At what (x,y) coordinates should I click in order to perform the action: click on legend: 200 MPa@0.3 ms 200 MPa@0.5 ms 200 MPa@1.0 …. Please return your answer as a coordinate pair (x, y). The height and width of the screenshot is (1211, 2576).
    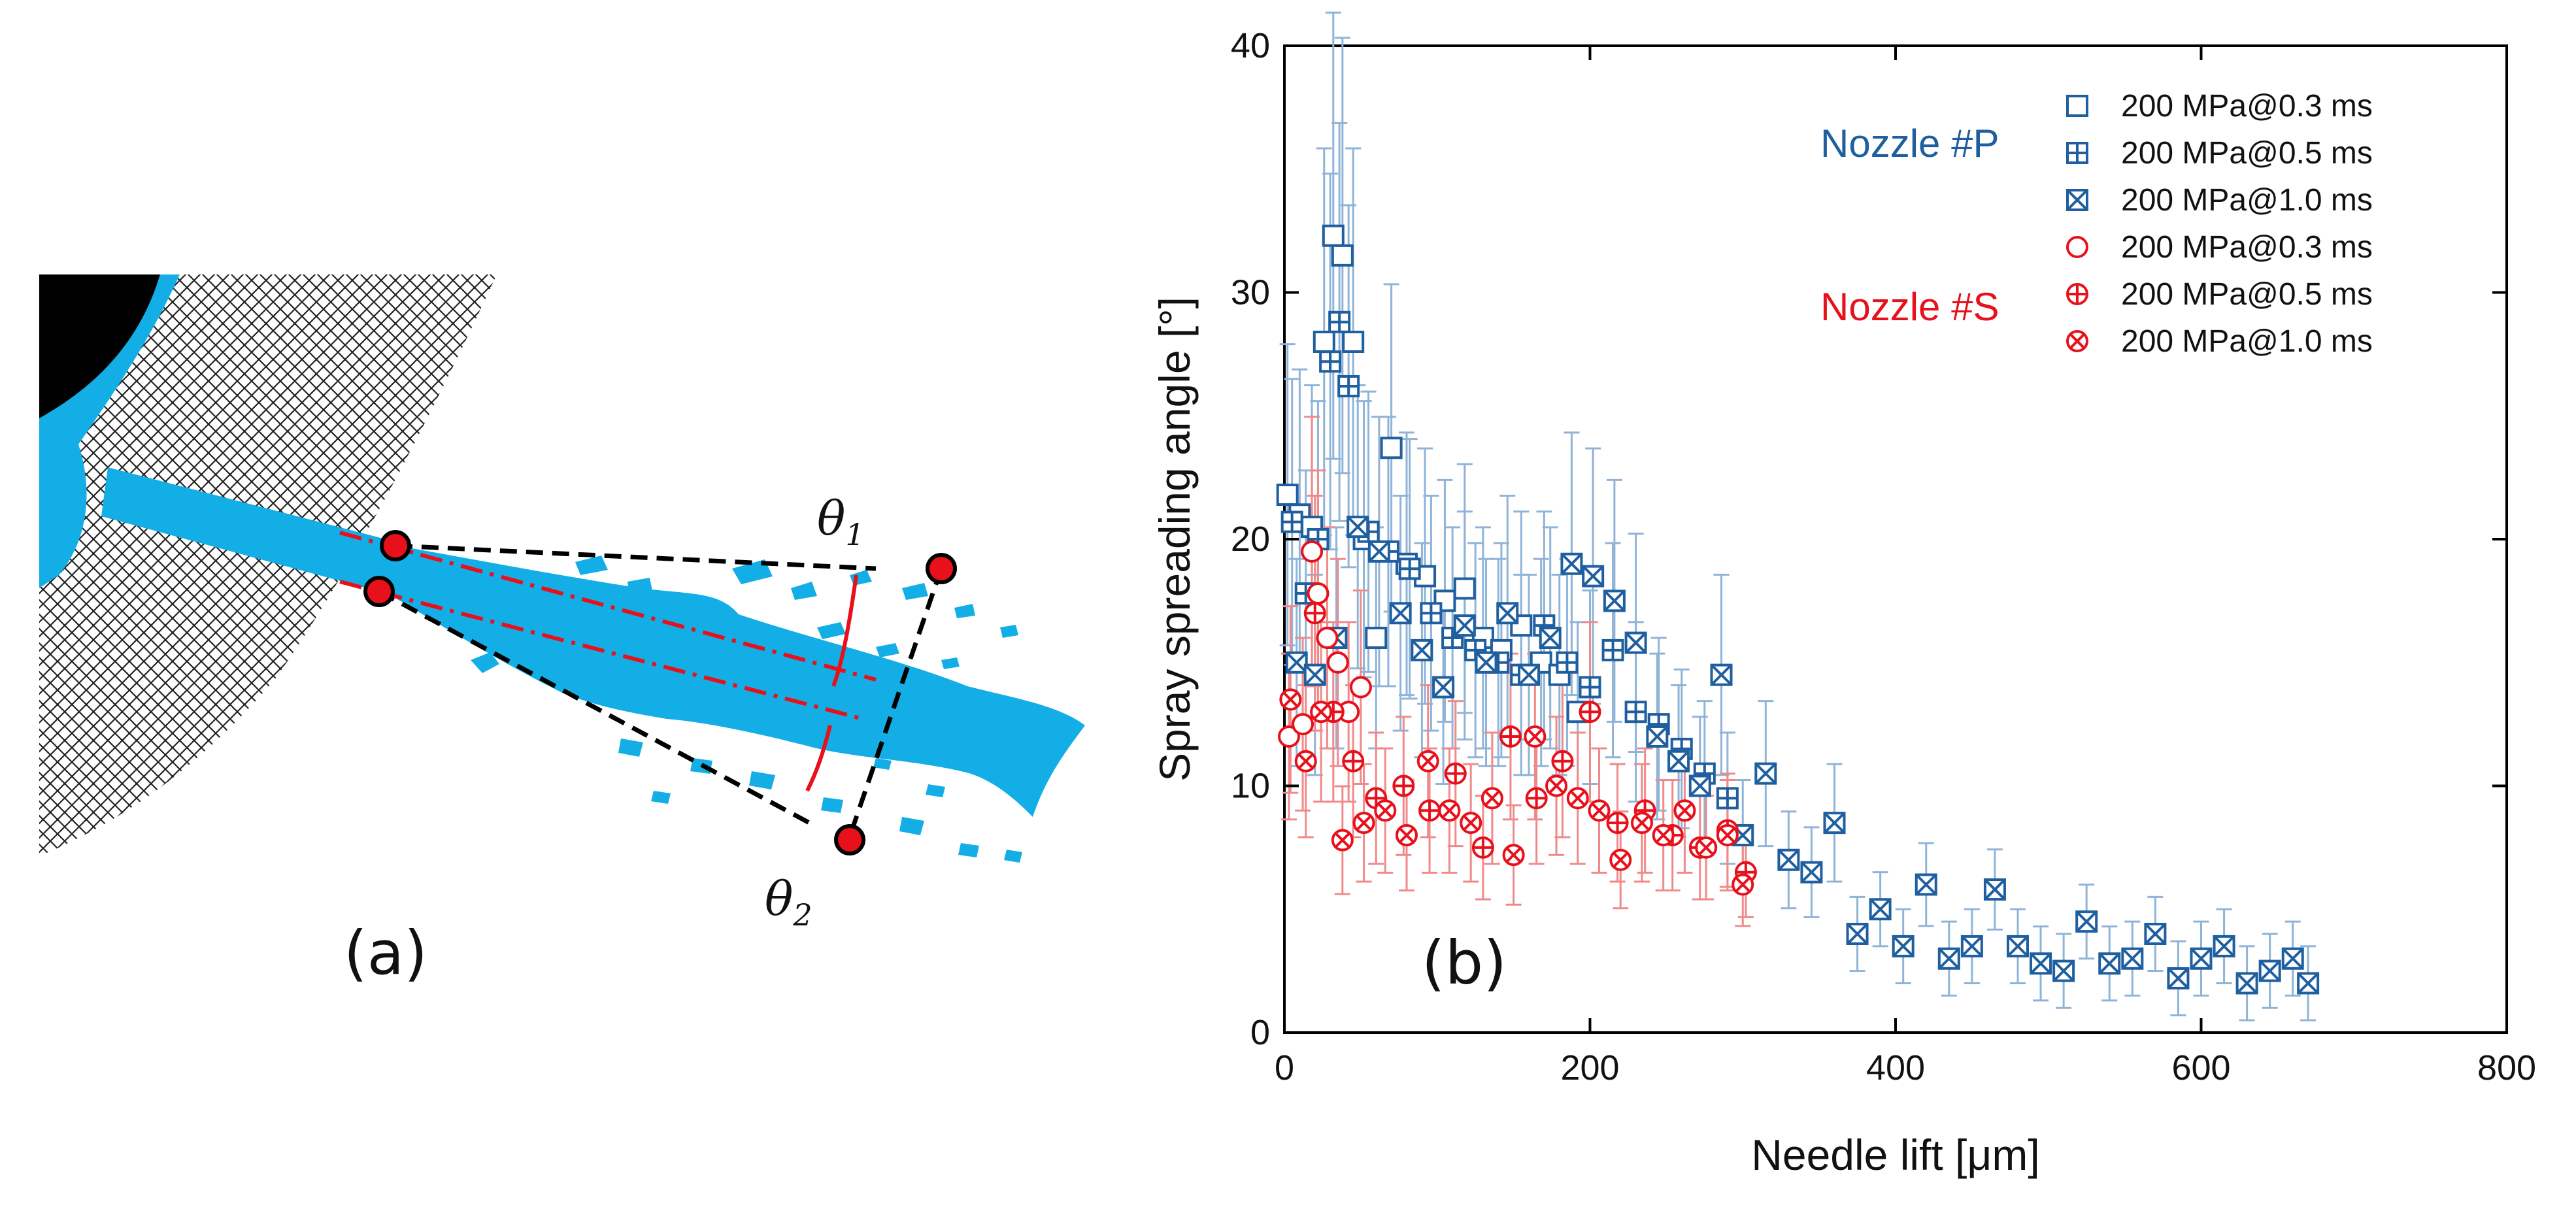
    Looking at the image, I should click on (2219, 224).